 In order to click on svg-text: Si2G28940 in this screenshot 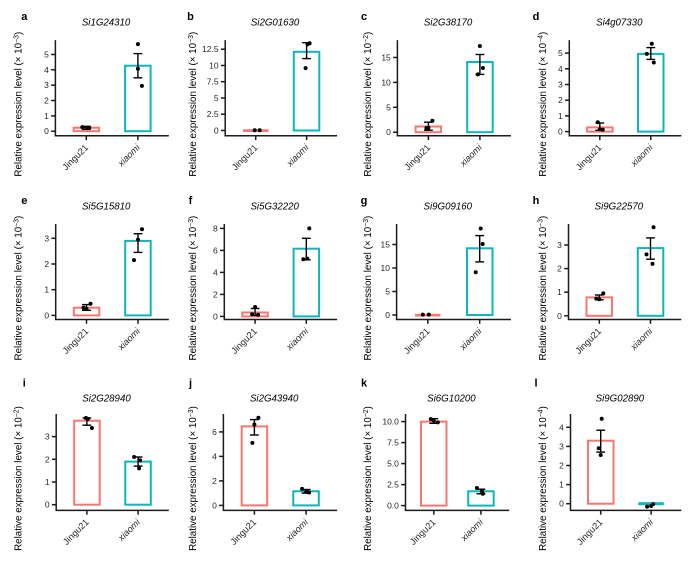, I will do `click(106, 399)`.